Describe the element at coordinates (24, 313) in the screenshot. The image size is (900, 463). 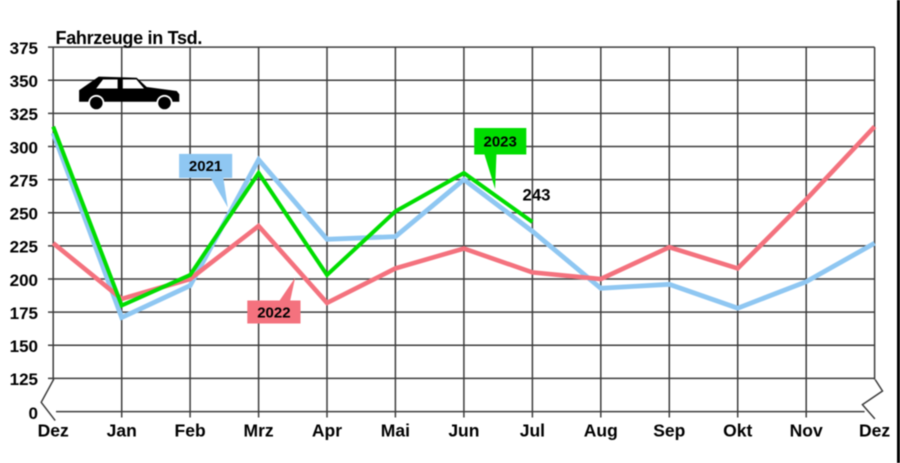
I see `svg-text: 175` at that location.